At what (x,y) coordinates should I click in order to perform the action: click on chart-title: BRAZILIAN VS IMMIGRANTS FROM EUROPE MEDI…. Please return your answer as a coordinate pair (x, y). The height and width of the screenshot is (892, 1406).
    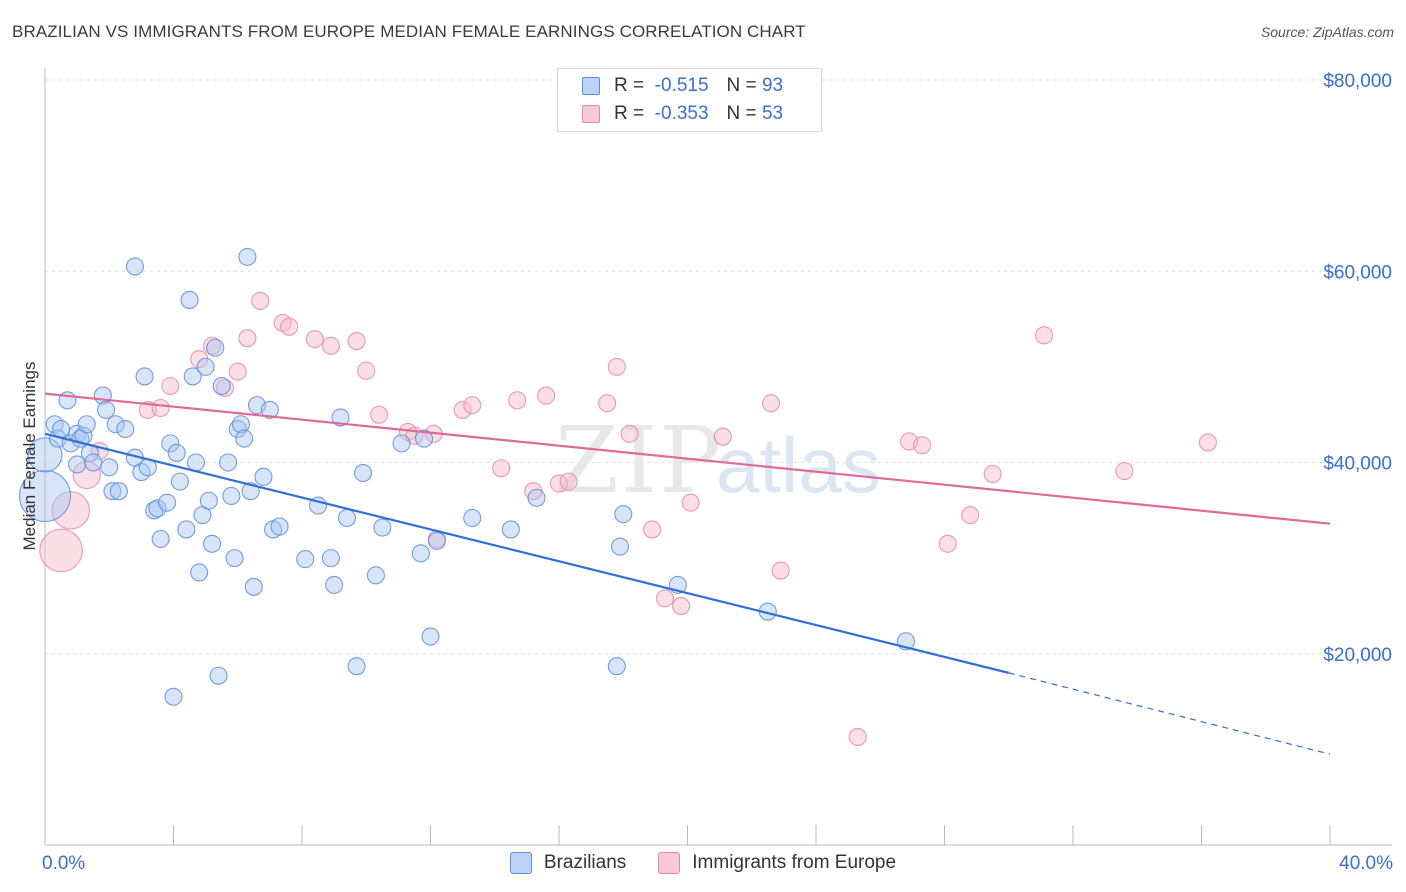
    Looking at the image, I should click on (409, 31).